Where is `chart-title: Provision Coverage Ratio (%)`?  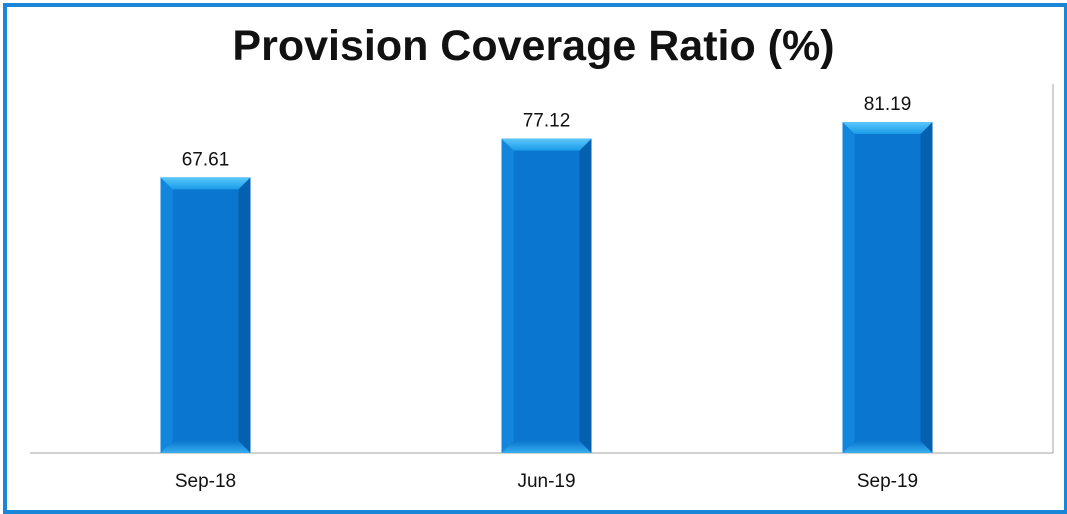
chart-title: Provision Coverage Ratio (%) is located at coordinates (533, 46).